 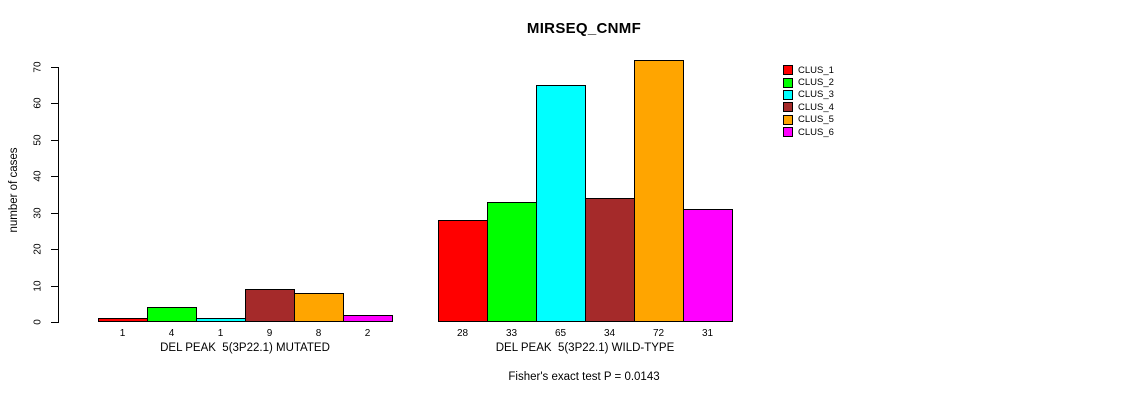 I want to click on footer-annotation: Fisher's exact test P = 0.0143, so click(x=584, y=377).